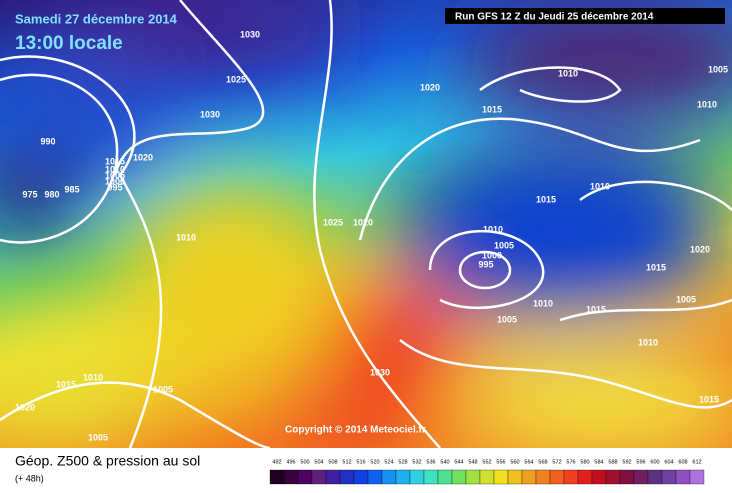  I want to click on scale-label: 540, so click(444, 462).